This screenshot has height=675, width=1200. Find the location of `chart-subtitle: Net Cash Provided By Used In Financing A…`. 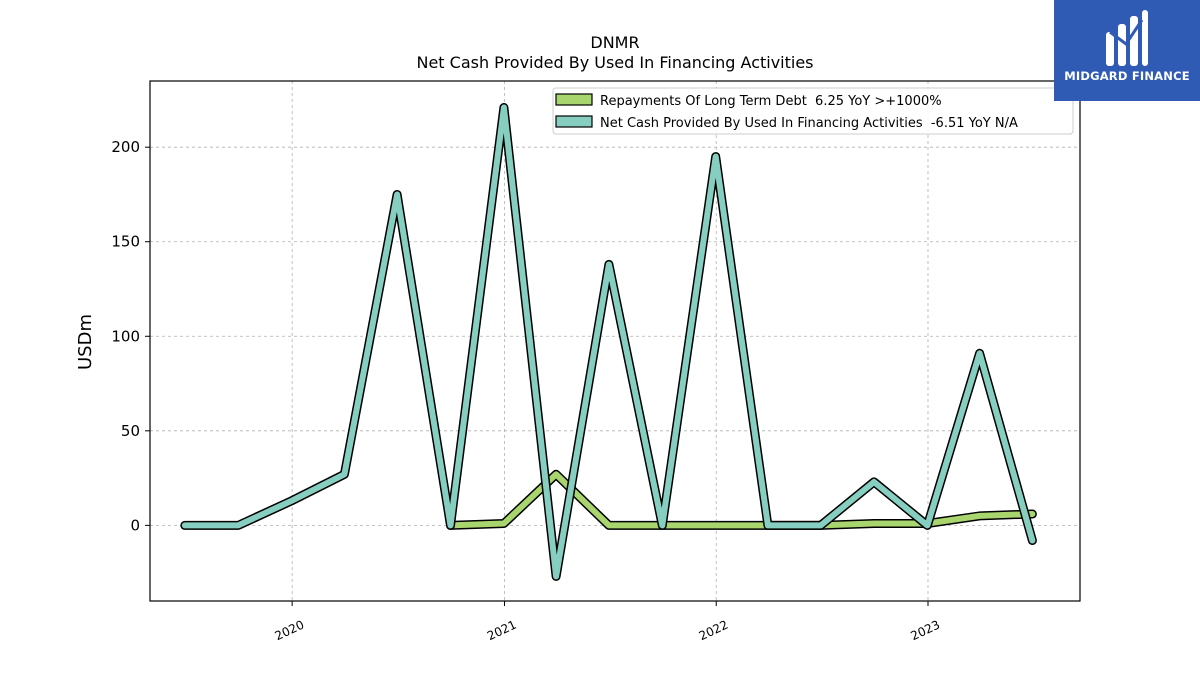

chart-subtitle: Net Cash Provided By Used In Financing A… is located at coordinates (614, 62).